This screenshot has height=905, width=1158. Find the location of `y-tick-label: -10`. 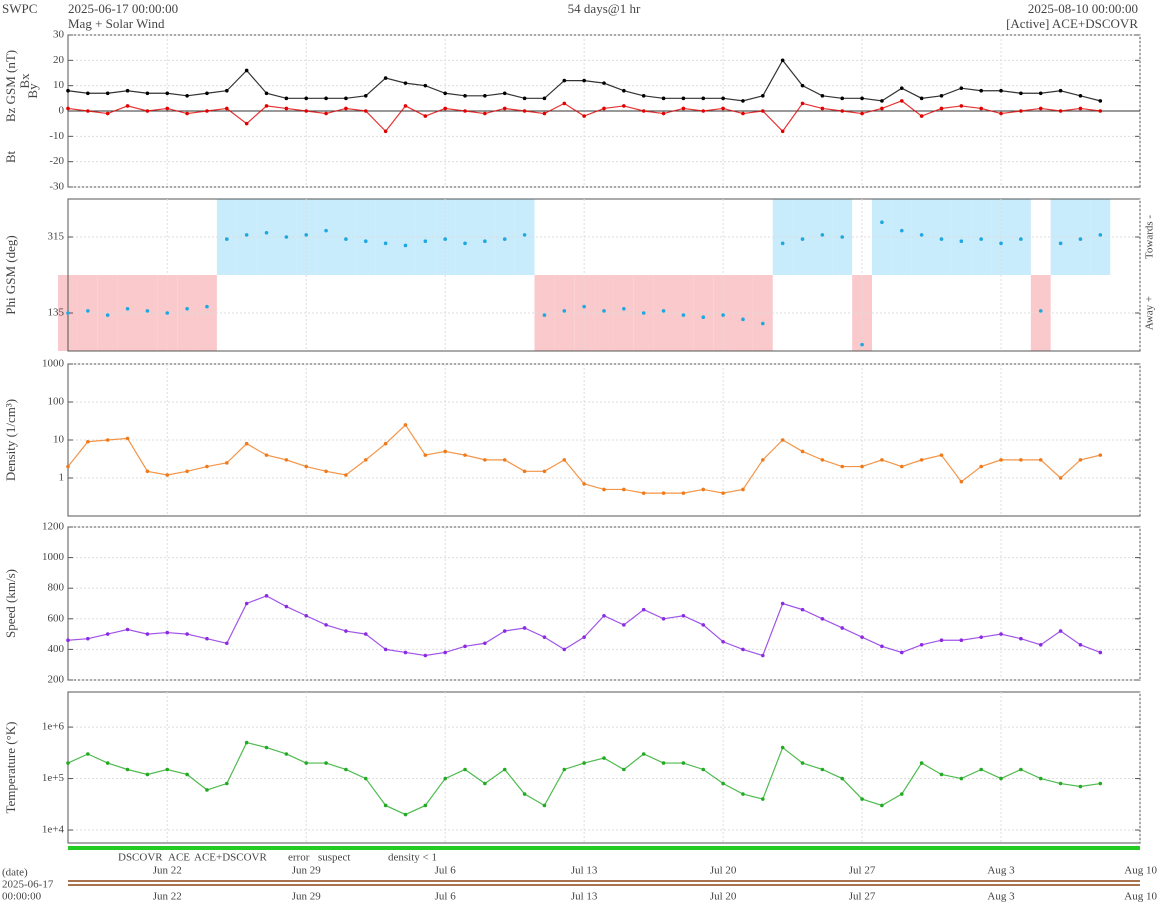

y-tick-label: -10 is located at coordinates (56, 136).